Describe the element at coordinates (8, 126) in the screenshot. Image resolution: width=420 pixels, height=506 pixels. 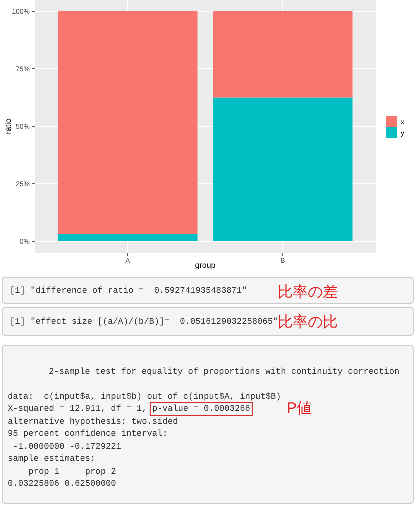
I see `y-axis-title: ratio` at that location.